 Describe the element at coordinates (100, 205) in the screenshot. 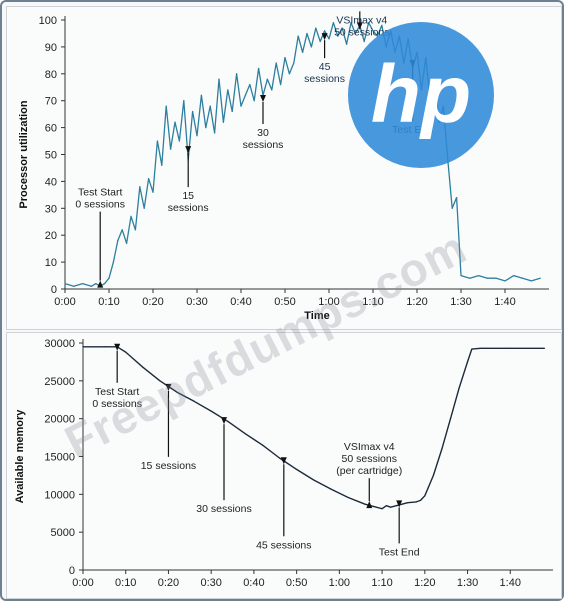

I see `annotation-label: 0 sessions` at that location.